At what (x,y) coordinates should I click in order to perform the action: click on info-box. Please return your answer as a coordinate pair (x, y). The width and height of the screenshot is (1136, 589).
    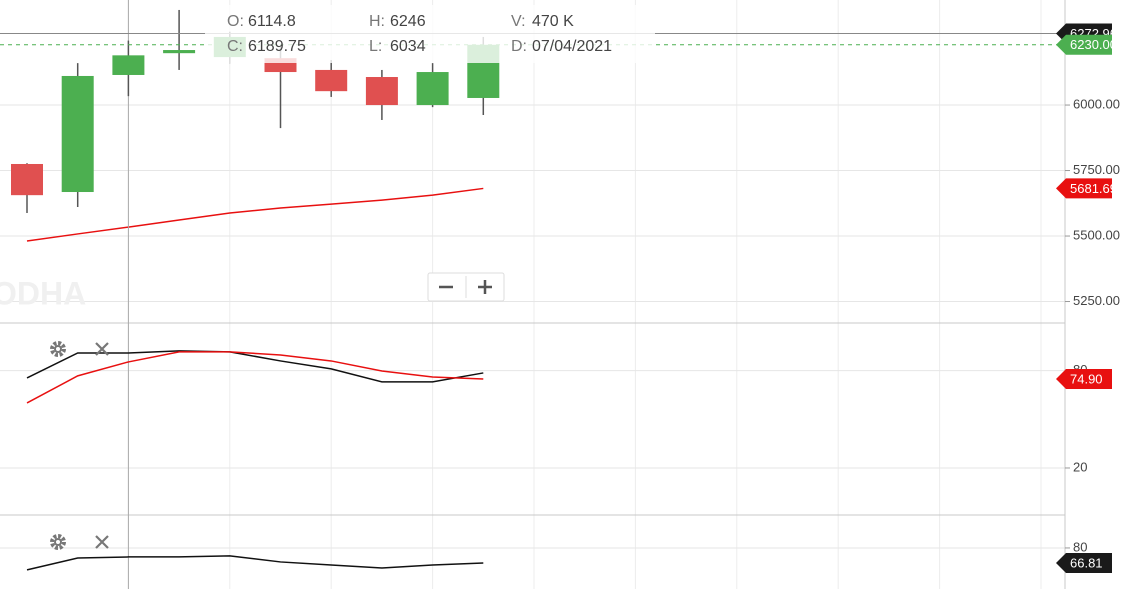
    Looking at the image, I should click on (430, 34).